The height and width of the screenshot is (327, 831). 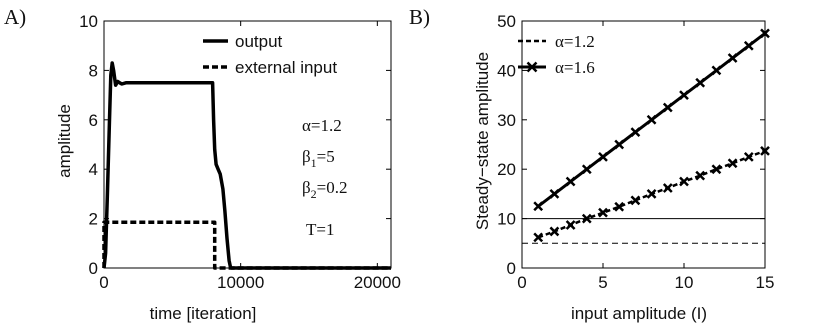 I want to click on panel-a-ytick-label: 6, so click(x=93, y=120).